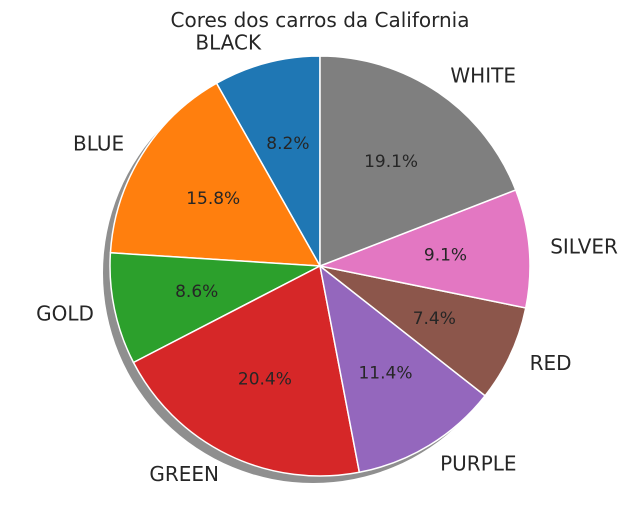 Image resolution: width=640 pixels, height=512 pixels. I want to click on slice-percent-gold: 8.6%, so click(196, 292).